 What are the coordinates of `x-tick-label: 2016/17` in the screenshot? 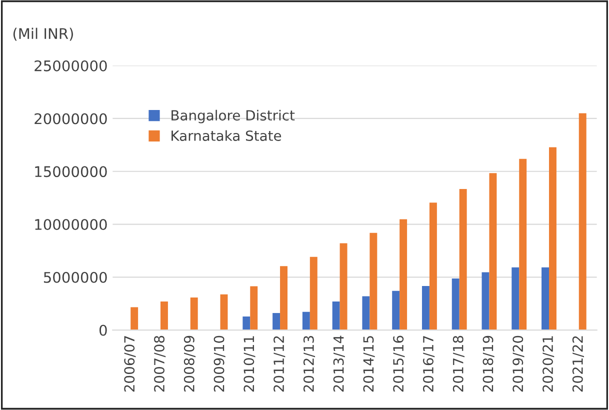 It's located at (428, 364).